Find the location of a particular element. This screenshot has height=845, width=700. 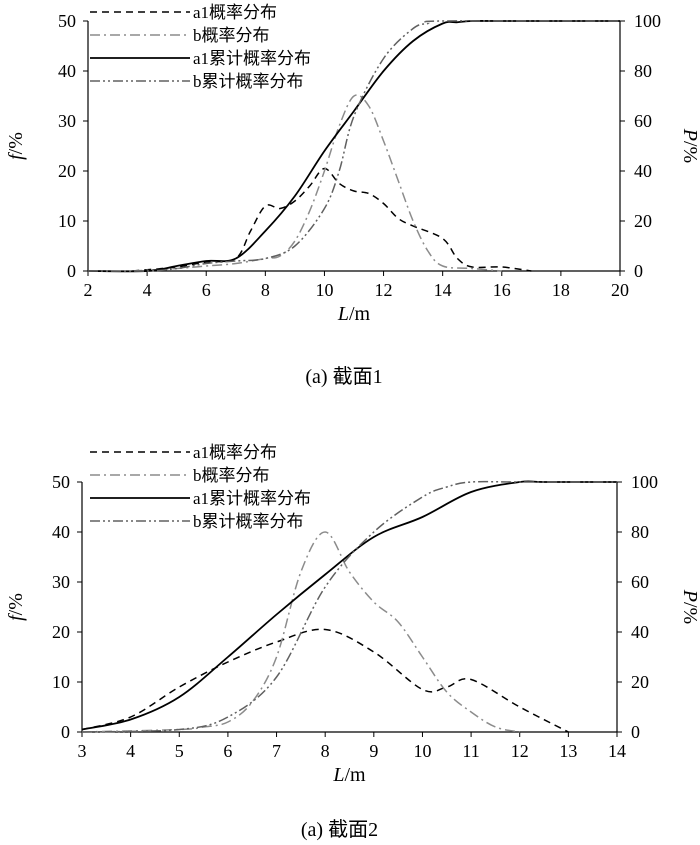

chart-caption: (a) 截面2 is located at coordinates (339, 829).